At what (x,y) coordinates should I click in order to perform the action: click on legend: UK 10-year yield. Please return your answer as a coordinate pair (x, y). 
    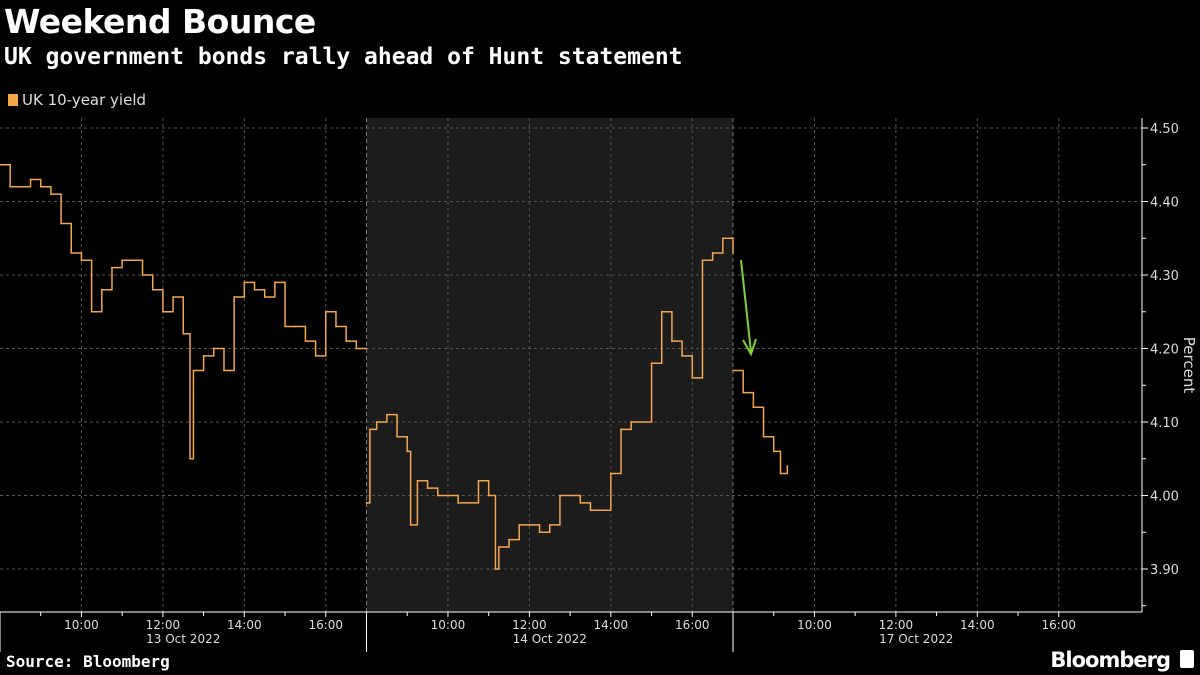
    Looking at the image, I should click on (77, 100).